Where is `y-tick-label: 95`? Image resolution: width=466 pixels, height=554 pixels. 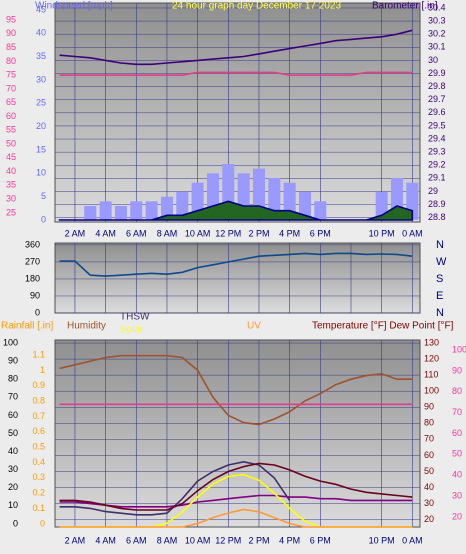
y-tick-label: 95 is located at coordinates (11, 19).